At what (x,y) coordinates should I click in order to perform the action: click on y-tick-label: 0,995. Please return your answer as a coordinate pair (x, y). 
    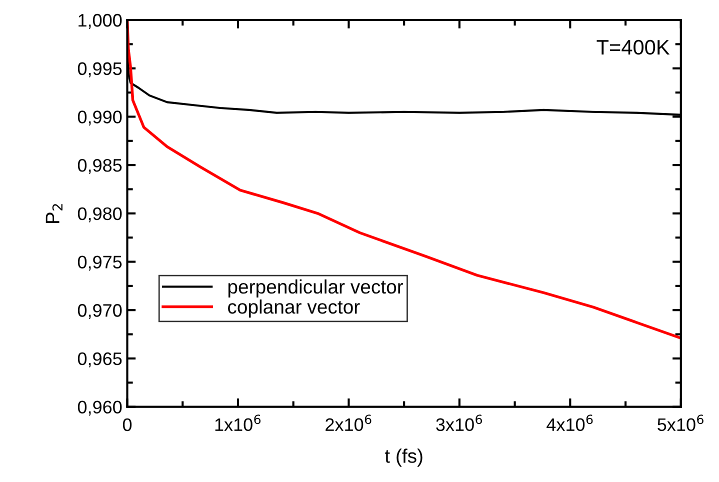
    Looking at the image, I should click on (100, 70).